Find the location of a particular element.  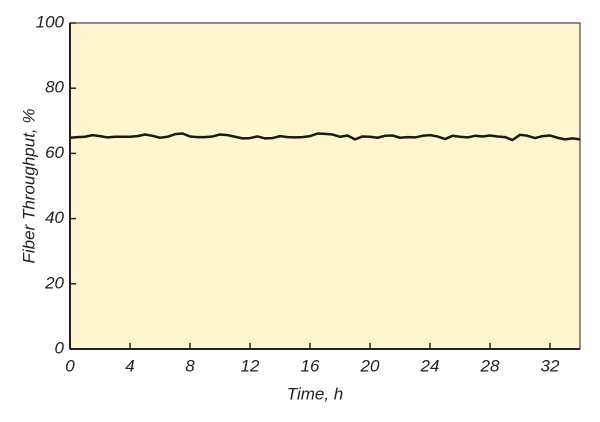

x-tick-label: 8 is located at coordinates (190, 365).